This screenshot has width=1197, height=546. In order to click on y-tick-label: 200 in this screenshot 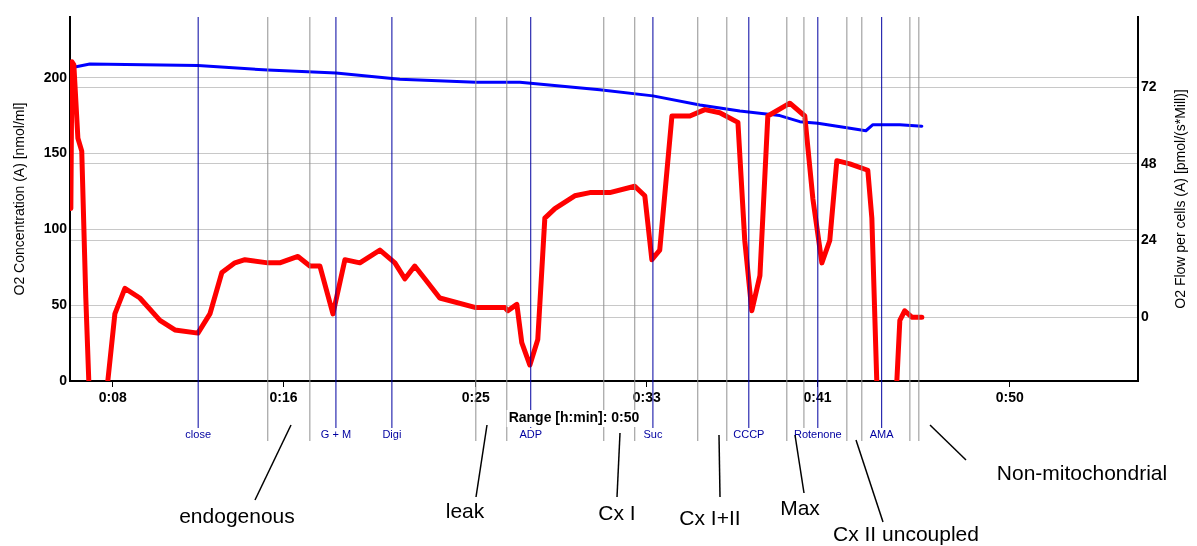, I will do `click(55, 76)`.